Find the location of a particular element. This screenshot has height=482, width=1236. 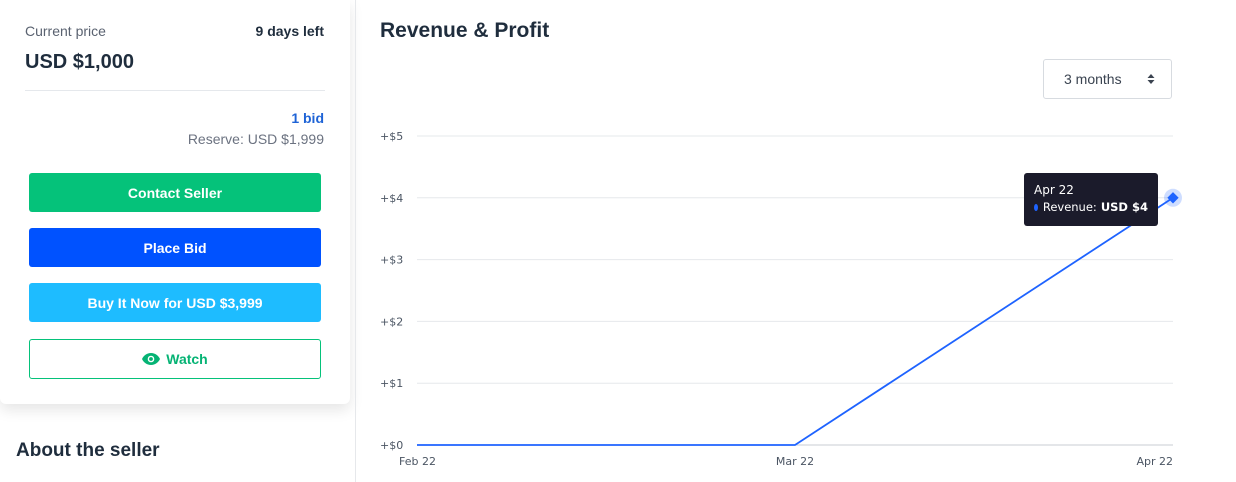

panel-divider is located at coordinates (355, 241).